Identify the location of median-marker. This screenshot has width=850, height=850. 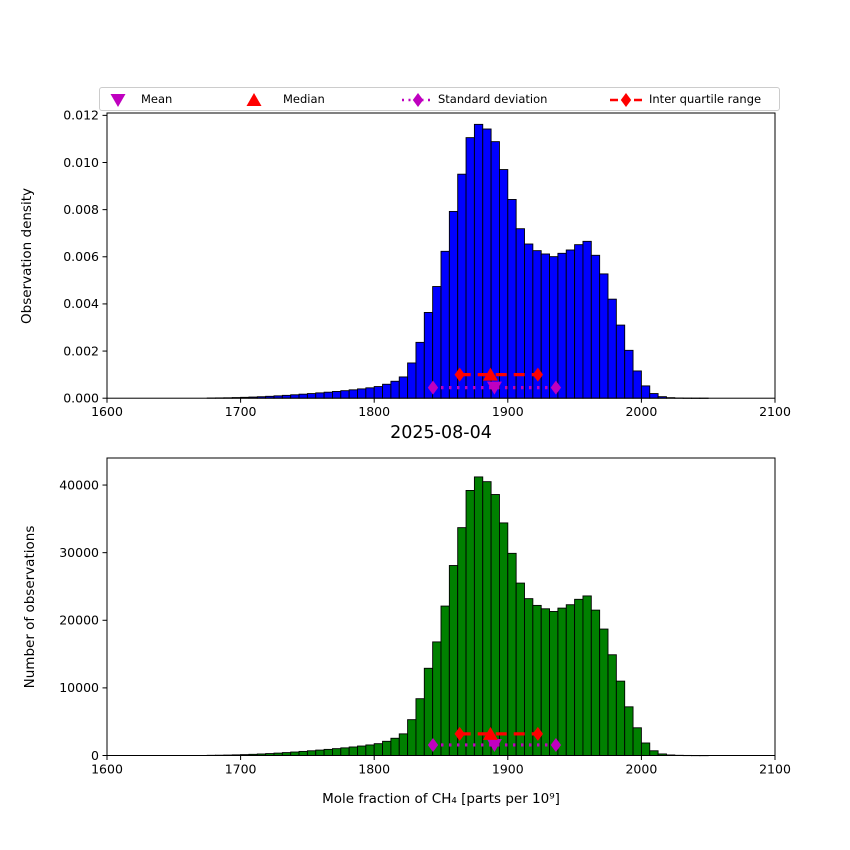
(490, 733).